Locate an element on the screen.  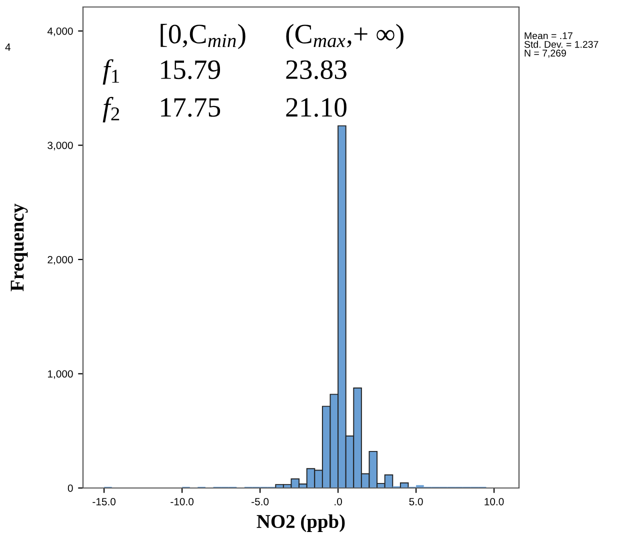
x-tick-label: 10.0 is located at coordinates (494, 502).